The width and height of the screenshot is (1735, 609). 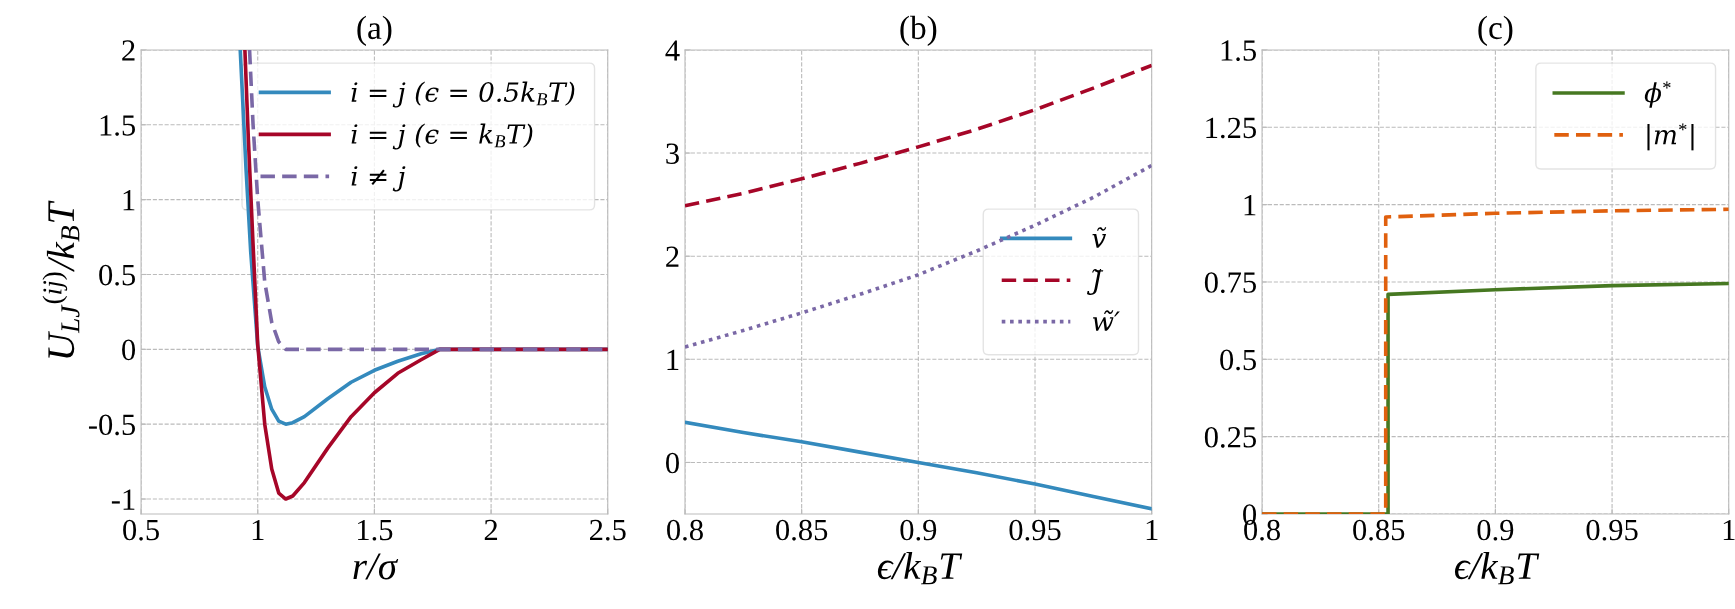 I want to click on x-tick-label: 2.5, so click(x=608, y=530).